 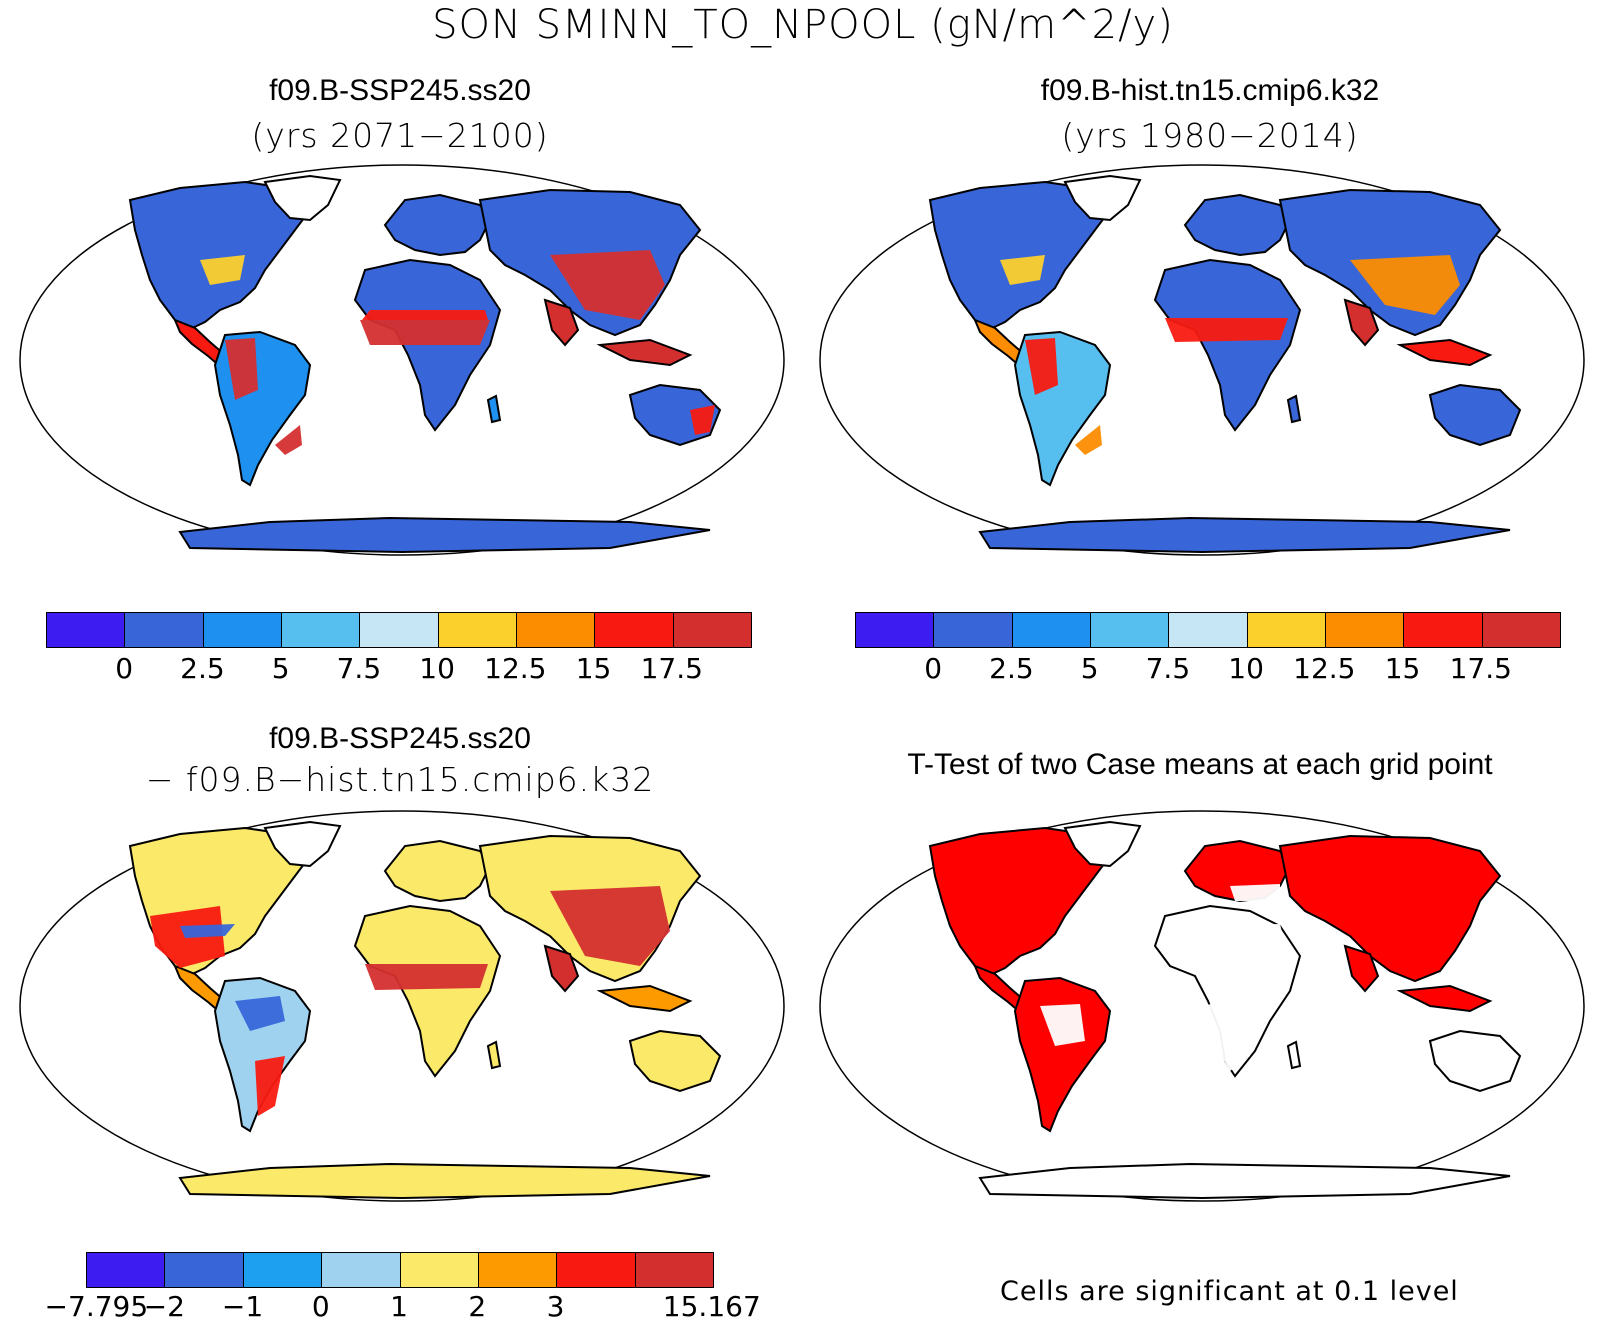 What do you see at coordinates (425, 1010) in the screenshot?
I see `panel3-continents` at bounding box center [425, 1010].